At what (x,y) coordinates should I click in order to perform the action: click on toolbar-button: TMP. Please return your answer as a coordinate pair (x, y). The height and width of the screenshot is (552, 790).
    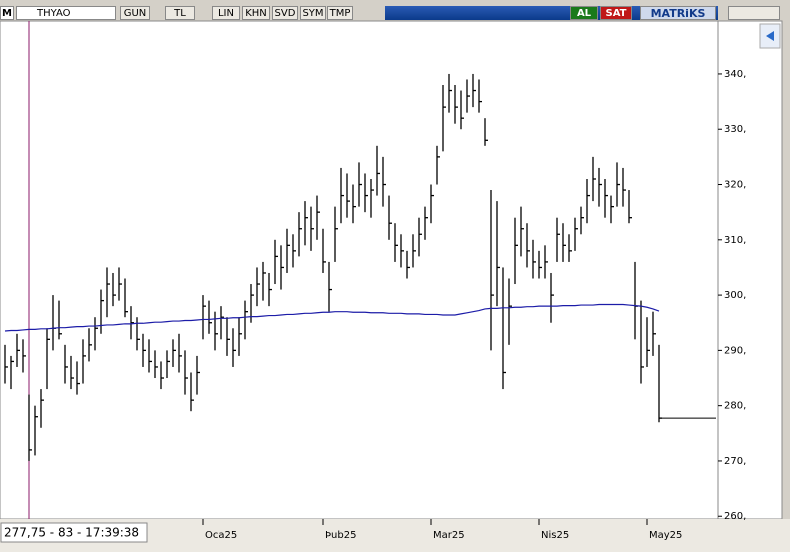
    Looking at the image, I should click on (340, 13).